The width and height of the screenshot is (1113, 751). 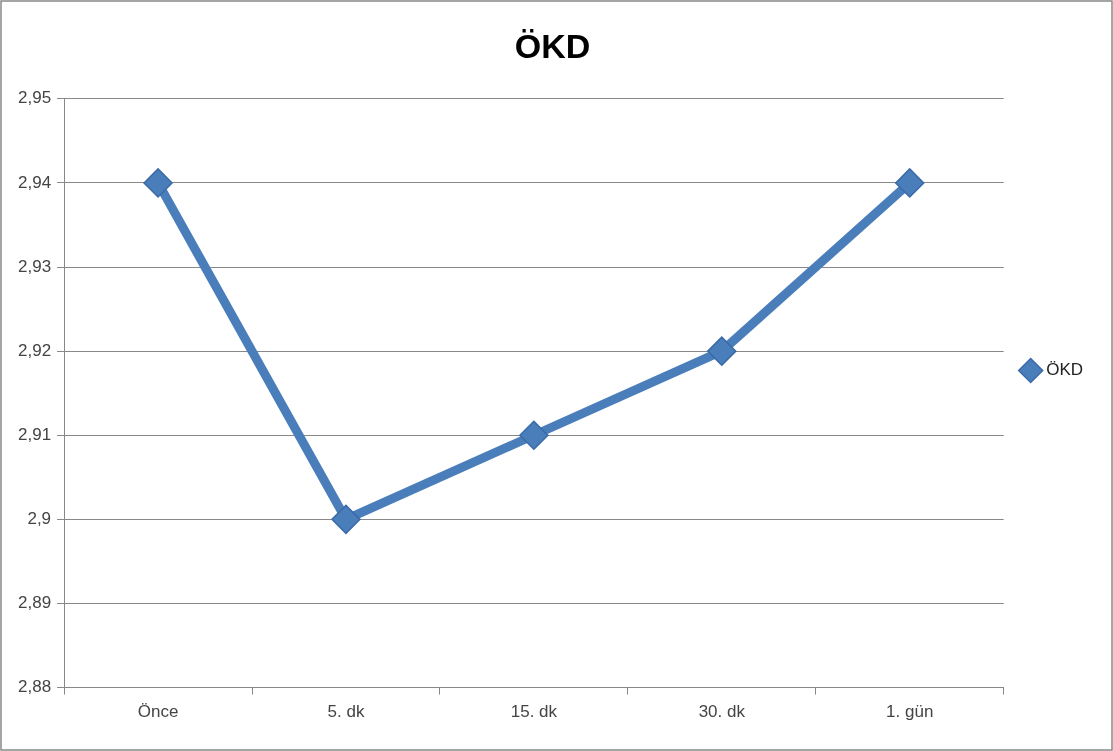 I want to click on y-tick-label: 2,89, so click(x=34, y=603).